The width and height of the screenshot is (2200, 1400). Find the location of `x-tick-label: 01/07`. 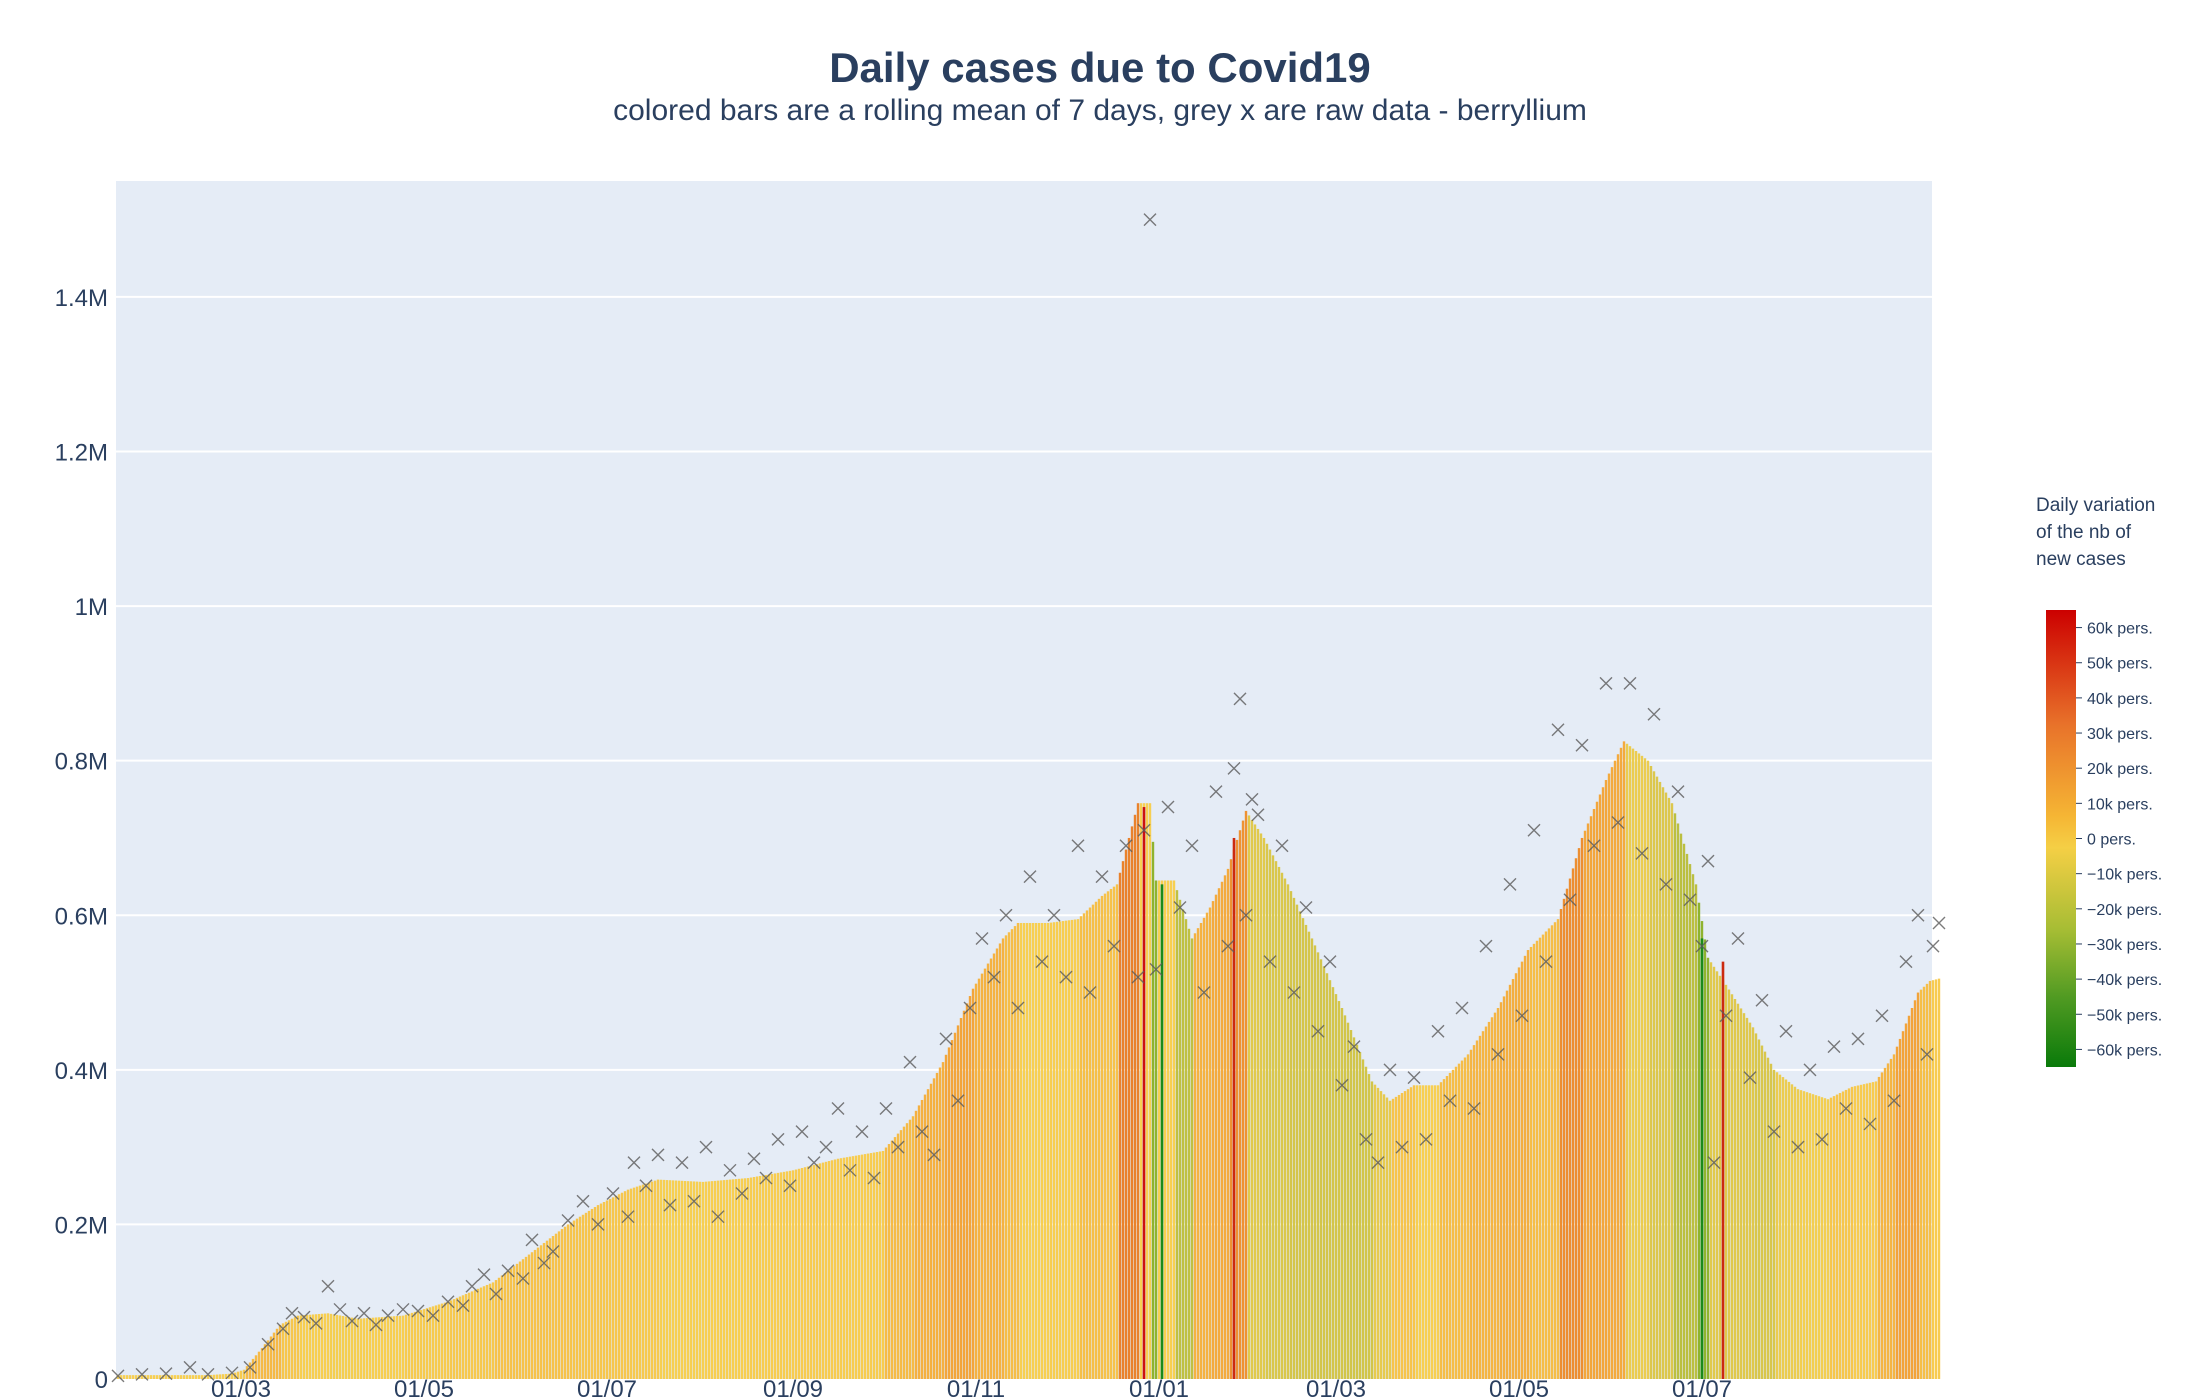

x-tick-label: 01/07 is located at coordinates (607, 1388).